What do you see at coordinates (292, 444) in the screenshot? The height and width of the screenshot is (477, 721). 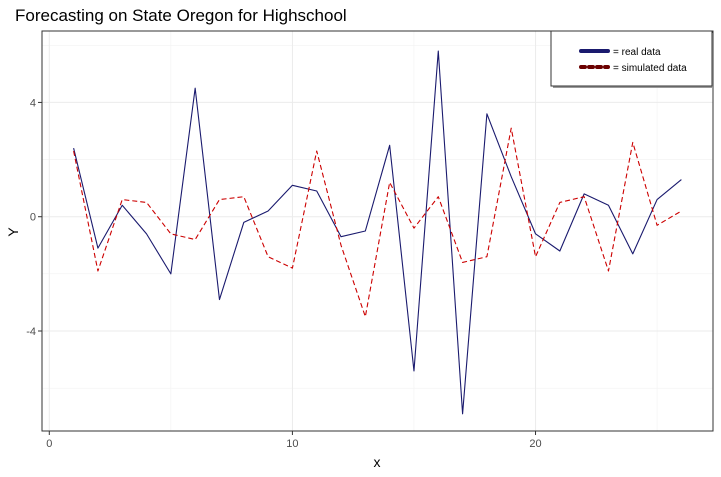 I see `x-tick-label: 10` at bounding box center [292, 444].